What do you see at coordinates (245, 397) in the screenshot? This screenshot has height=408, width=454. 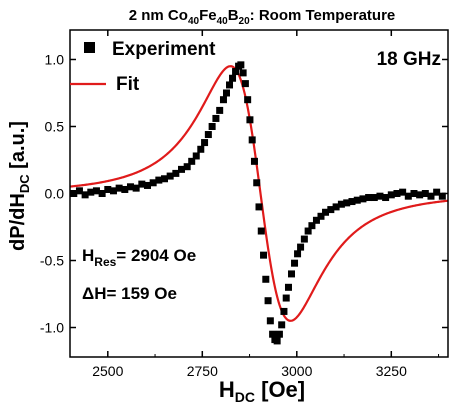 I see `x-axis-label-sub: DC` at bounding box center [245, 397].